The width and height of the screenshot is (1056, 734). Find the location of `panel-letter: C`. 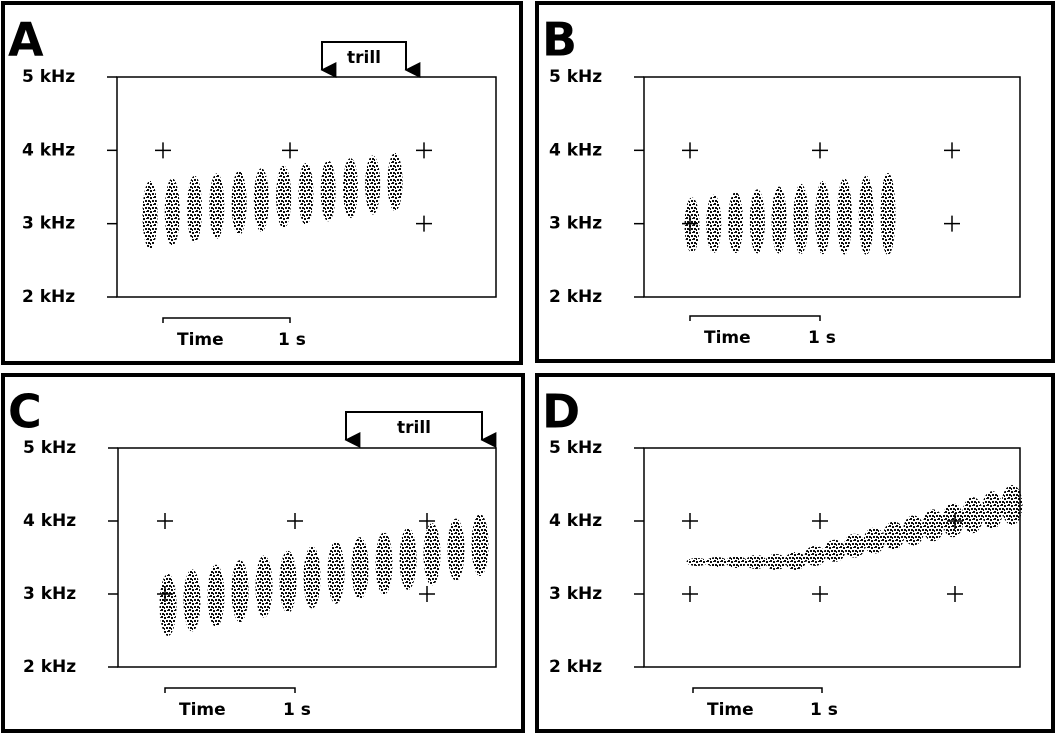

panel-letter: C is located at coordinates (25, 412).